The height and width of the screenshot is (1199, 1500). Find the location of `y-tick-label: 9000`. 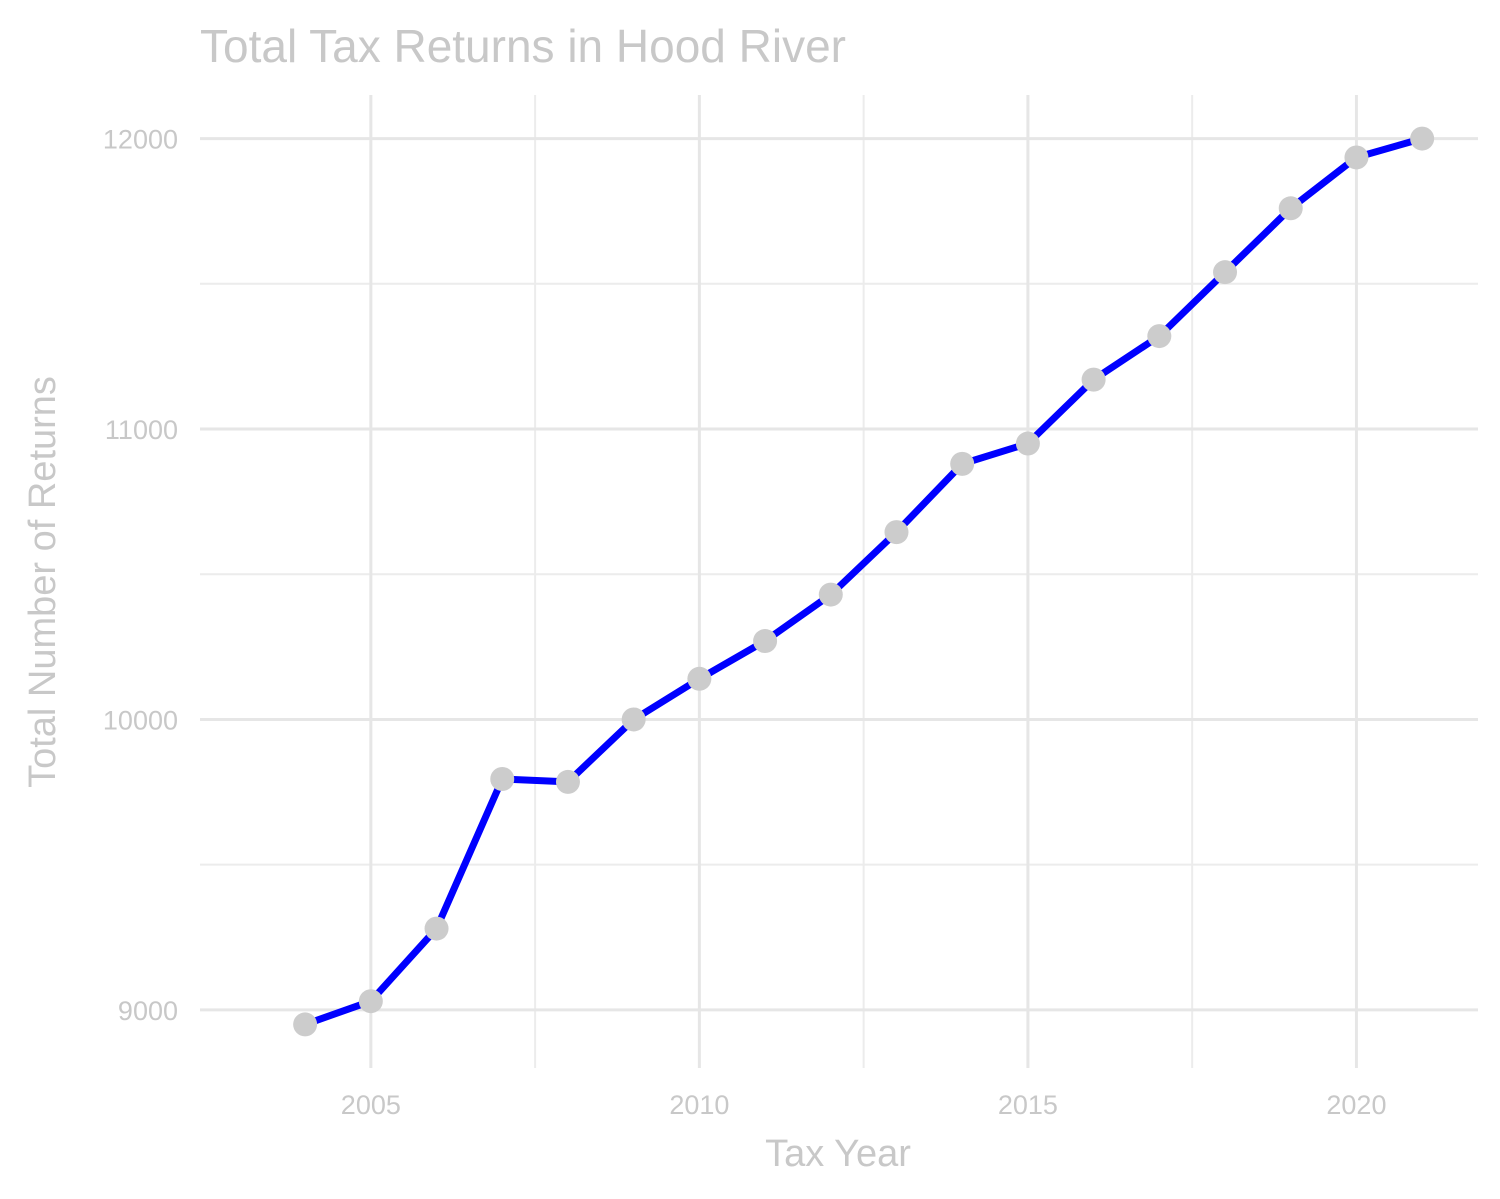

y-tick-label: 9000 is located at coordinates (148, 1011).